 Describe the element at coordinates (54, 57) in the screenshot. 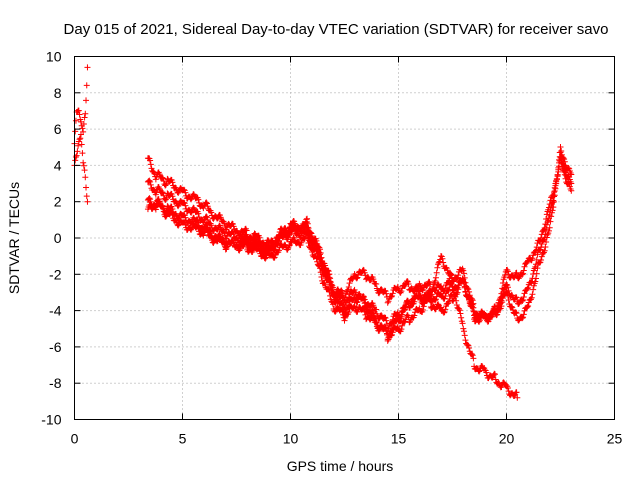

I see `y-tick-label: 10` at that location.